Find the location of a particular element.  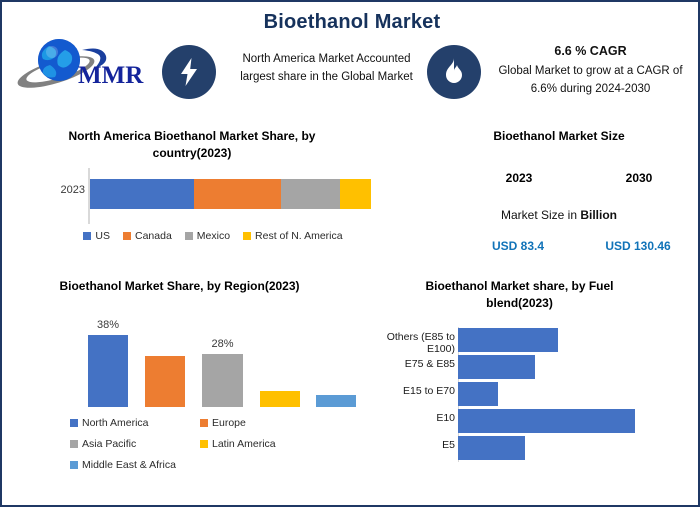

market-size-subtitle-prefix: Market Size in is located at coordinates (540, 215).